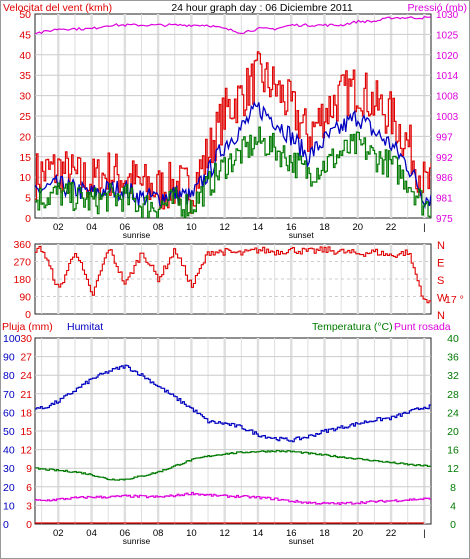 The height and width of the screenshot is (559, 470). I want to click on wind-tick-label: 0, so click(28, 219).